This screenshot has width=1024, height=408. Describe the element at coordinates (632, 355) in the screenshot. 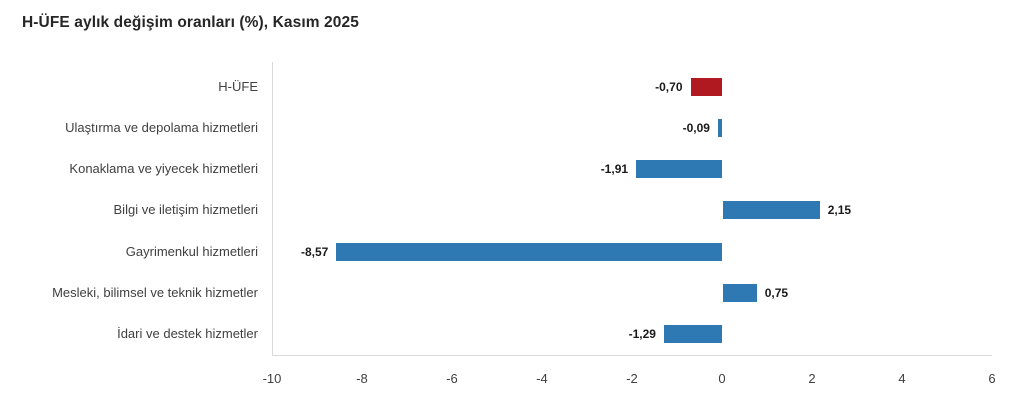

I see `x-axis-line` at that location.